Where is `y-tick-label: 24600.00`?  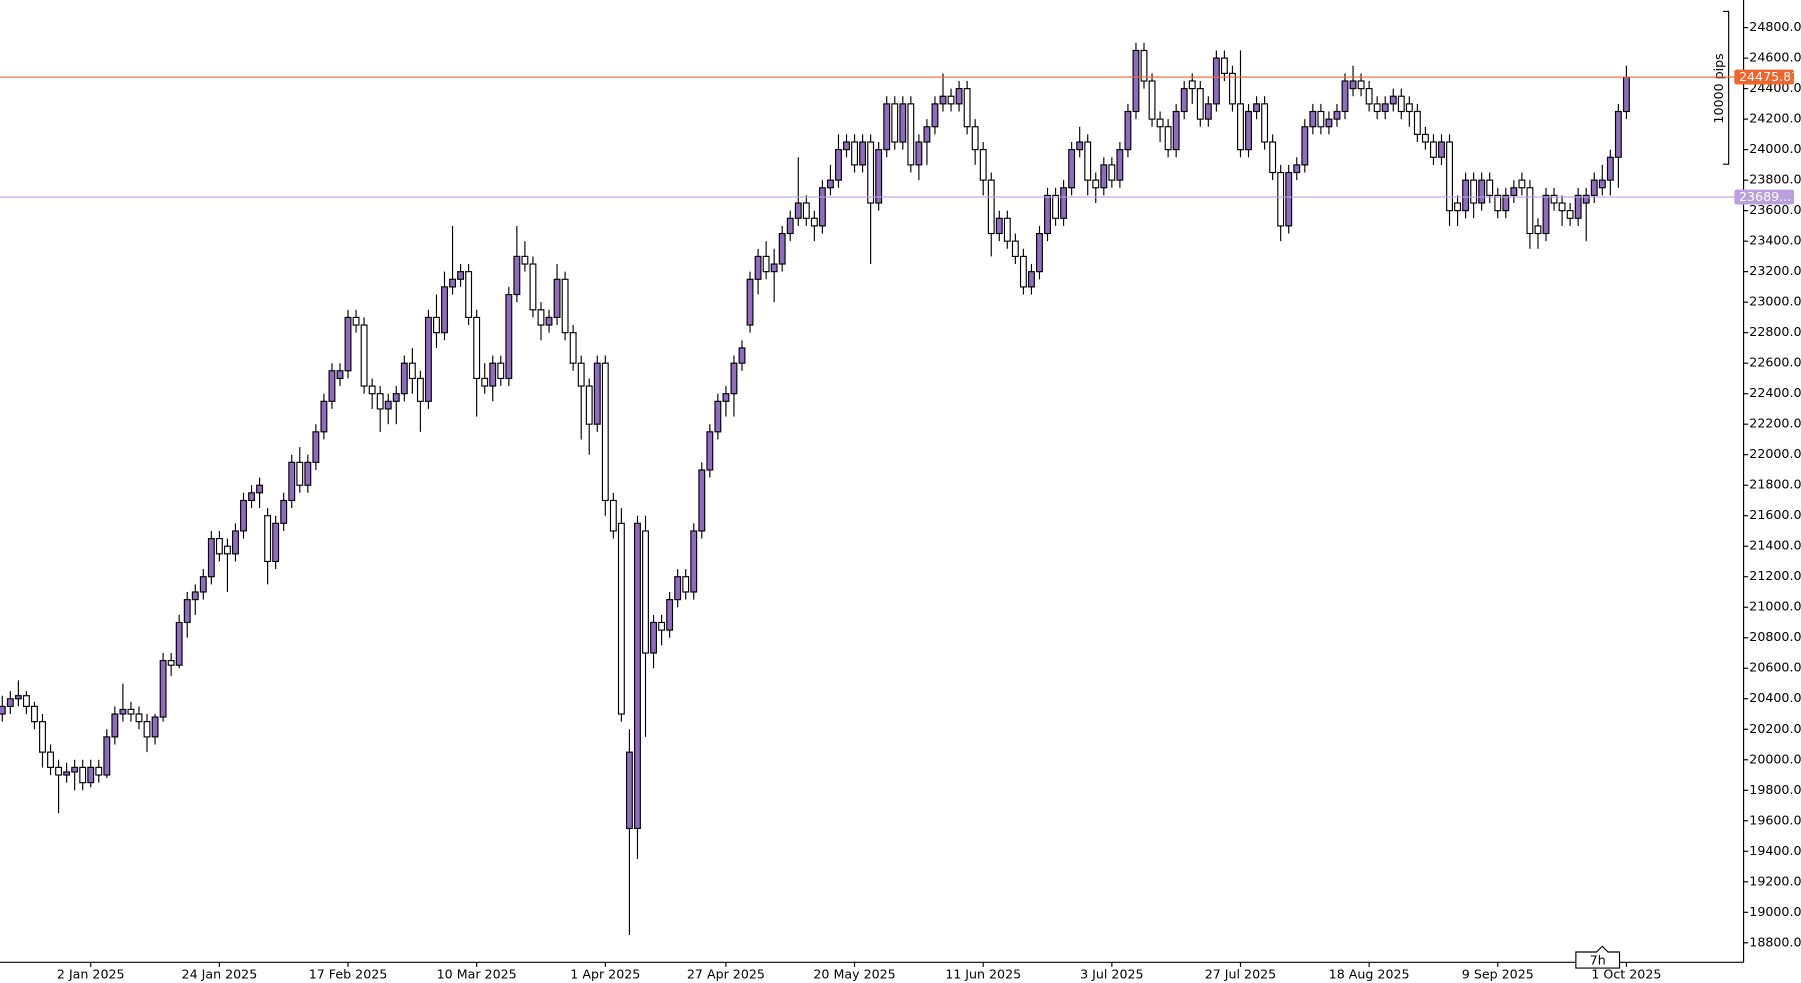 y-tick-label: 24600.00 is located at coordinates (1775, 57).